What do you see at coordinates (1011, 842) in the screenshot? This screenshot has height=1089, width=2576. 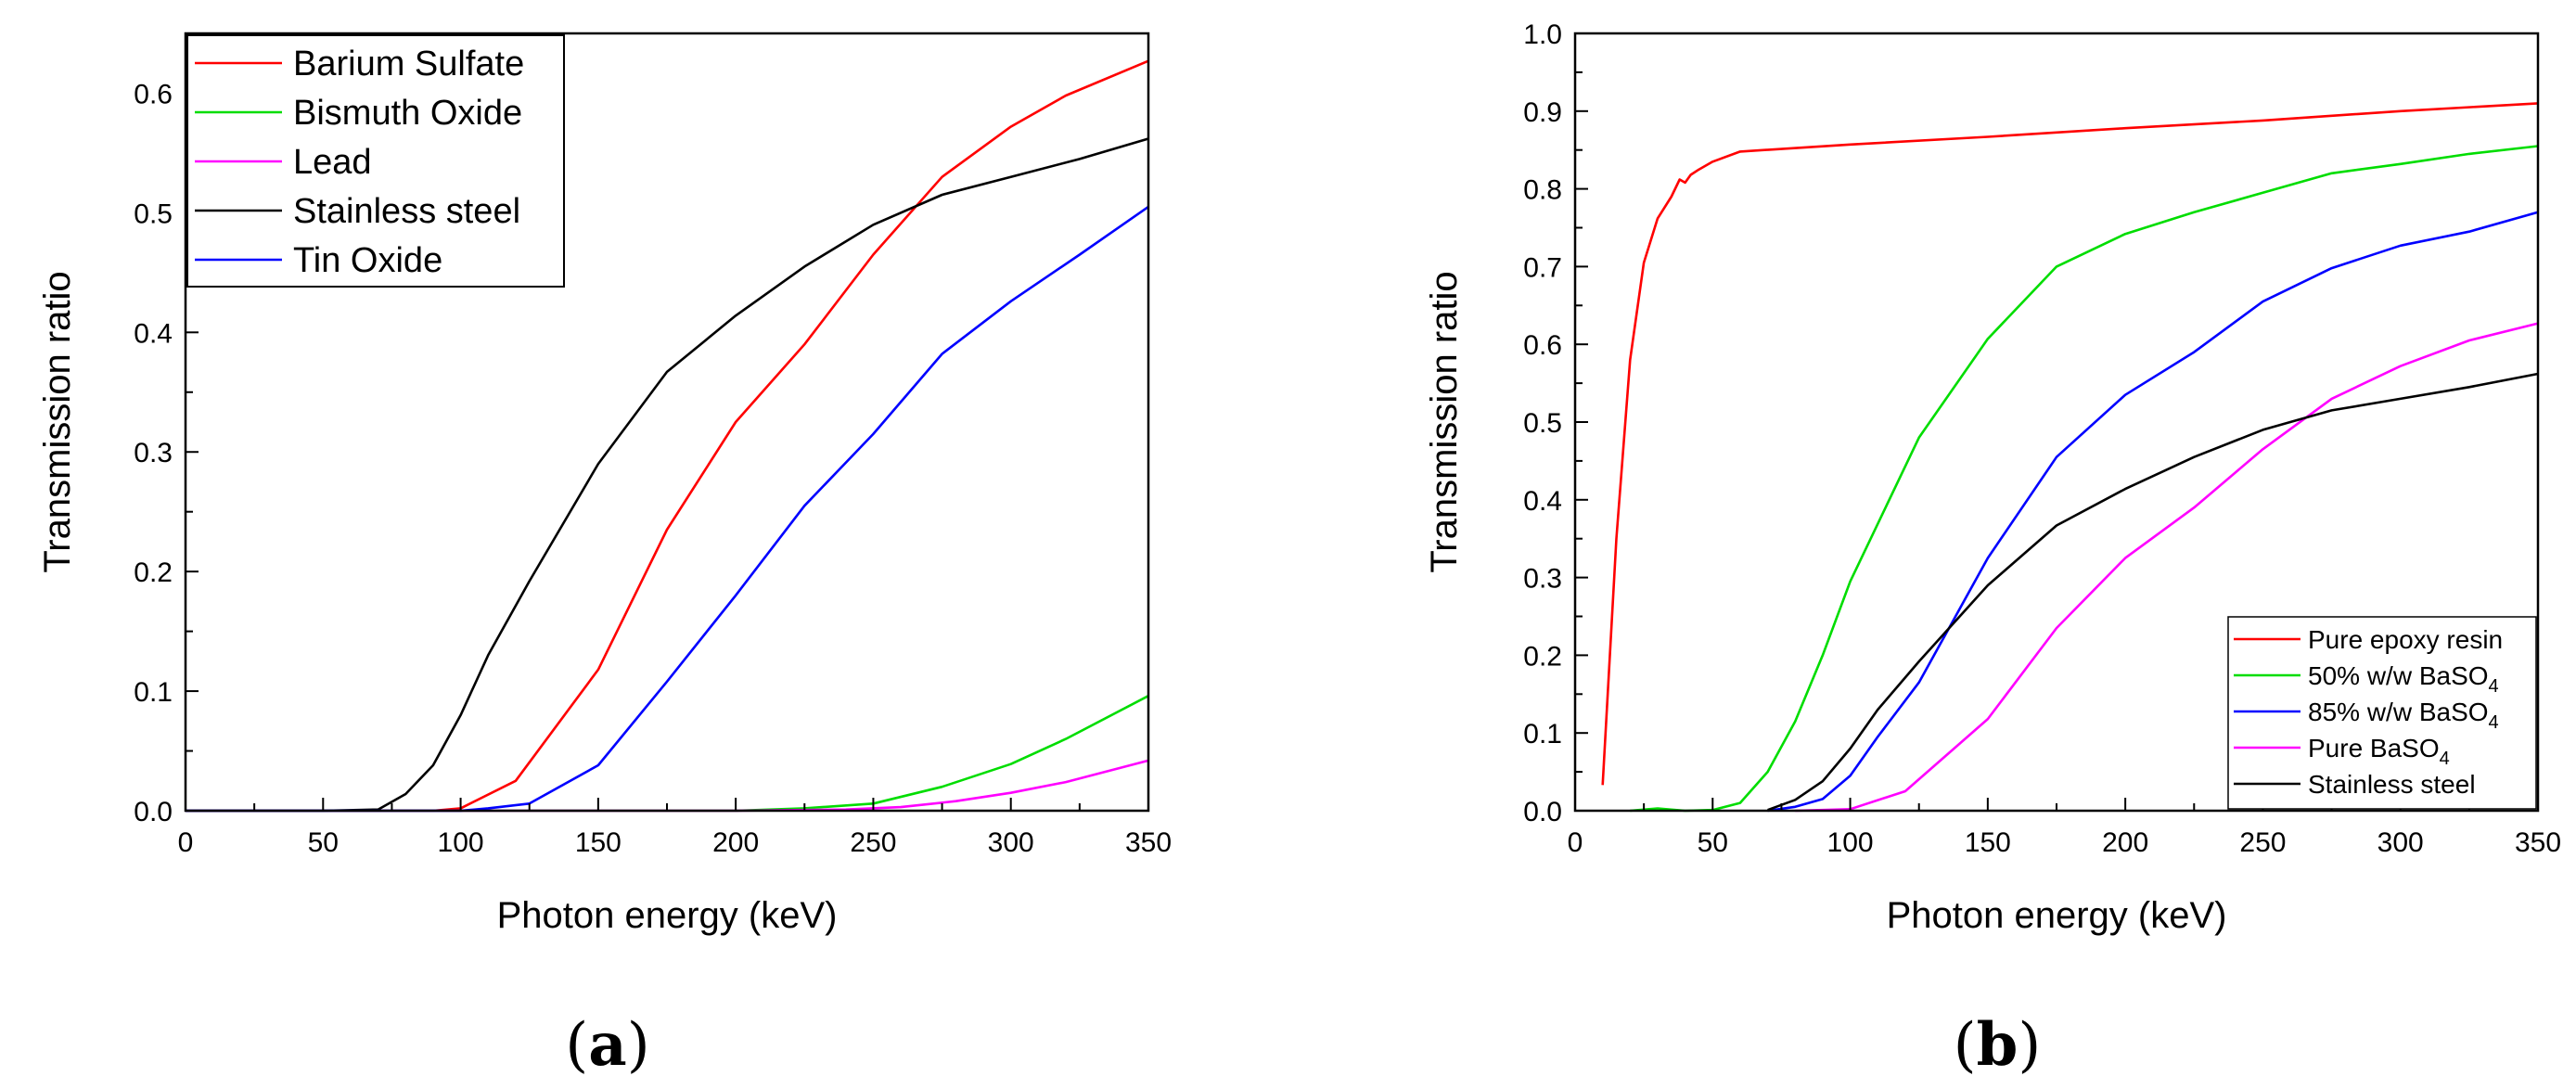 I see `x-tick-label-a: 300` at bounding box center [1011, 842].